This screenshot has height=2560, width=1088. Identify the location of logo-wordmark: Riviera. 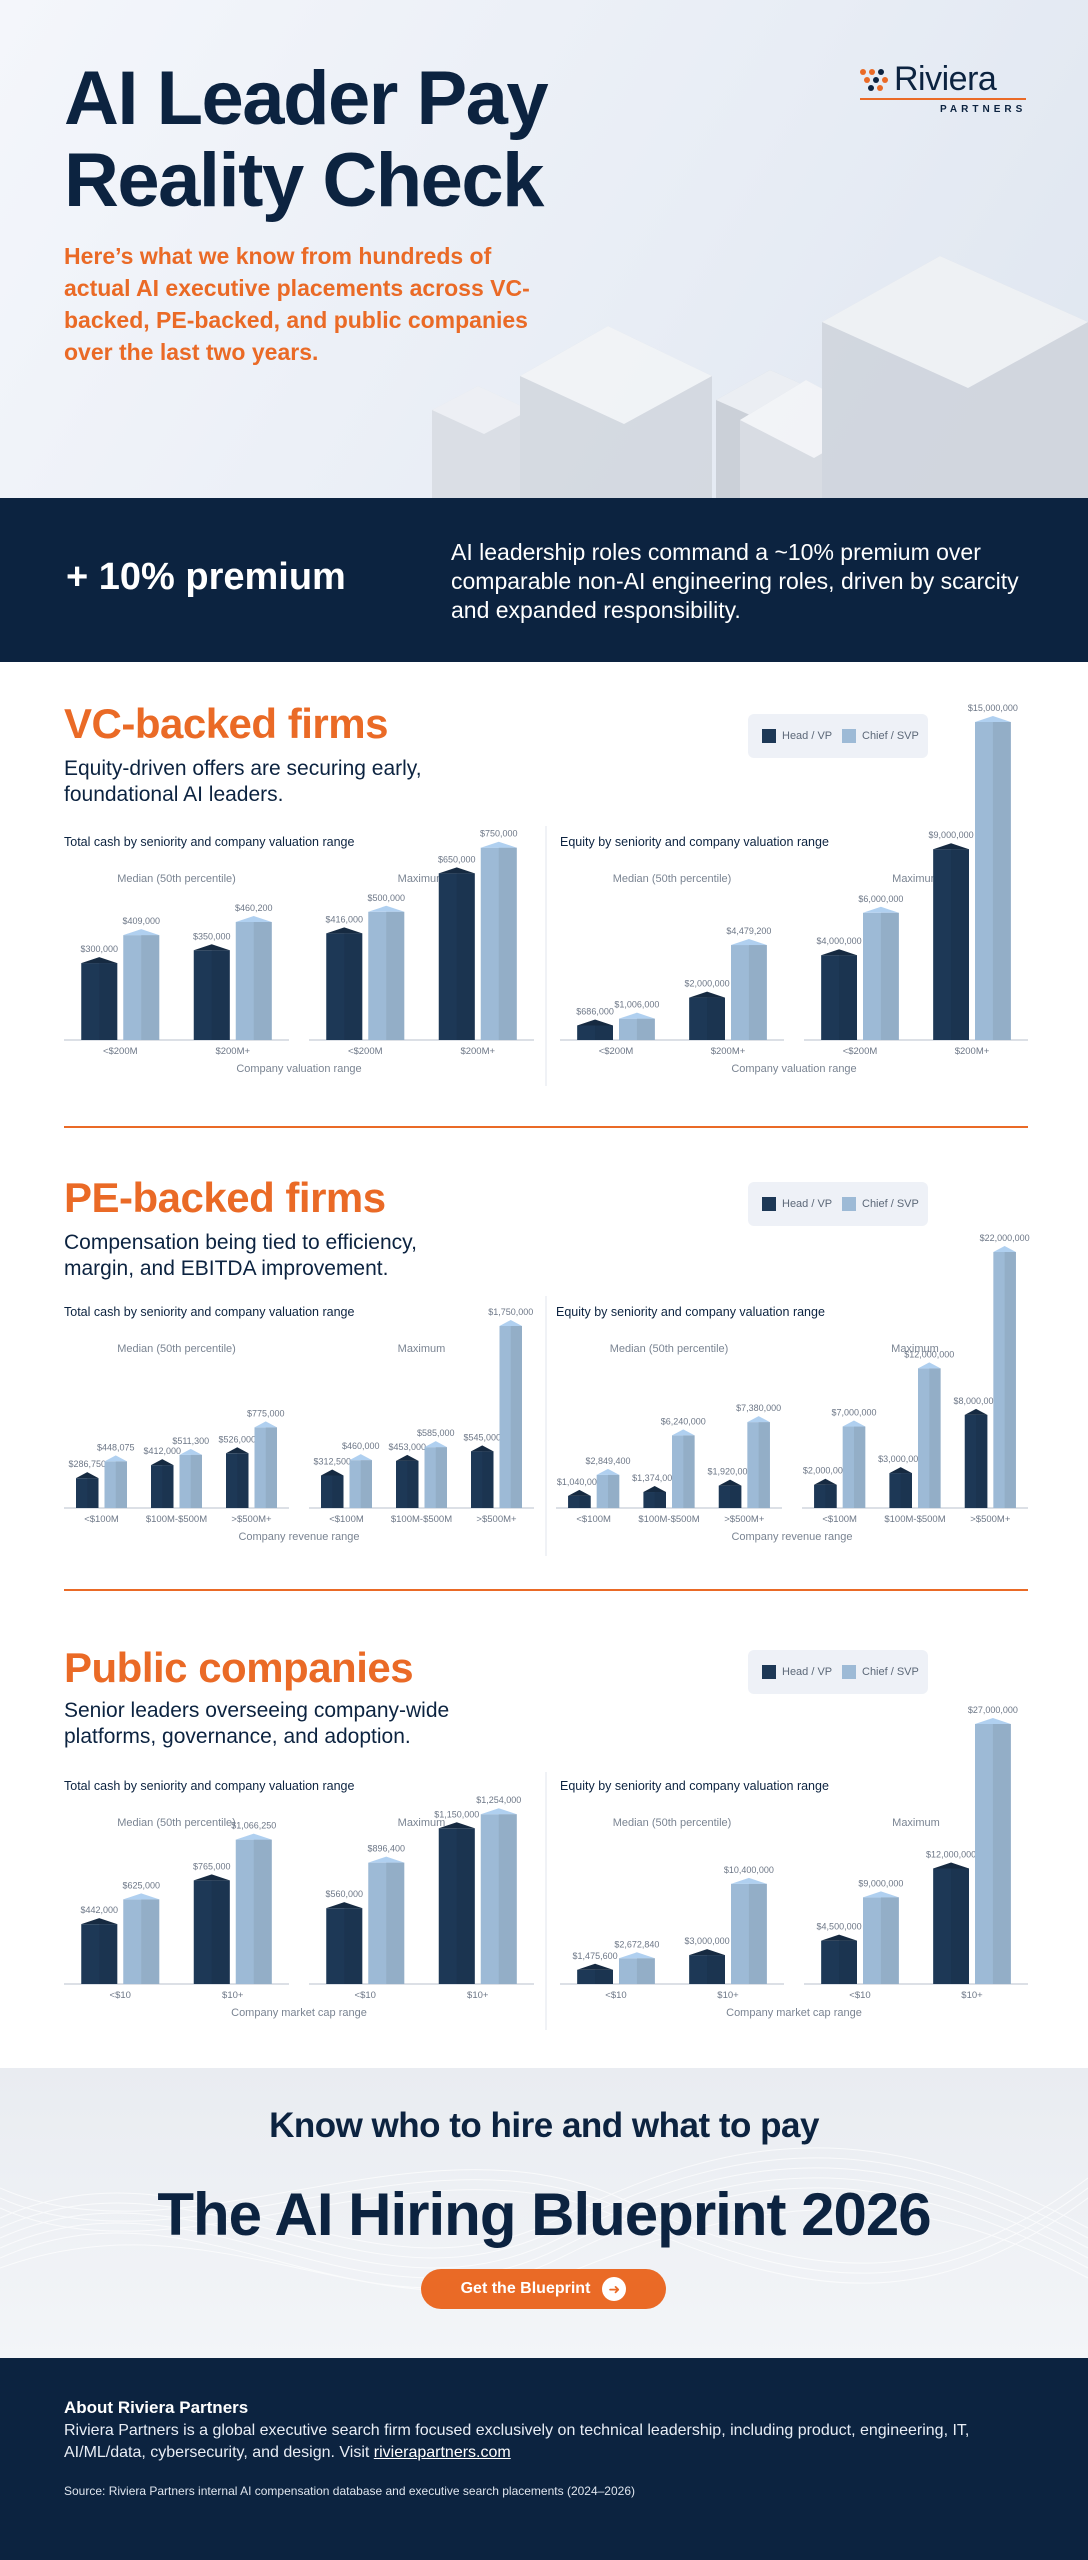
(945, 79).